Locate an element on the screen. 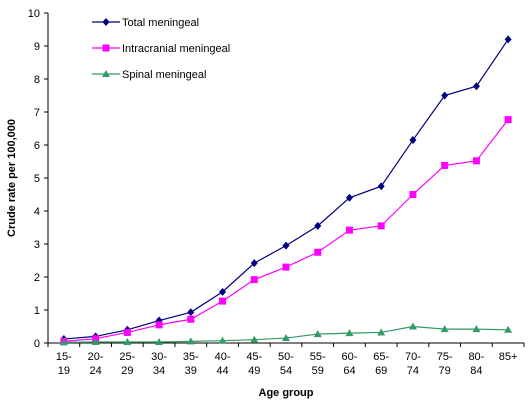 This screenshot has width=532, height=402. y-tick-label: 0 is located at coordinates (37, 344).